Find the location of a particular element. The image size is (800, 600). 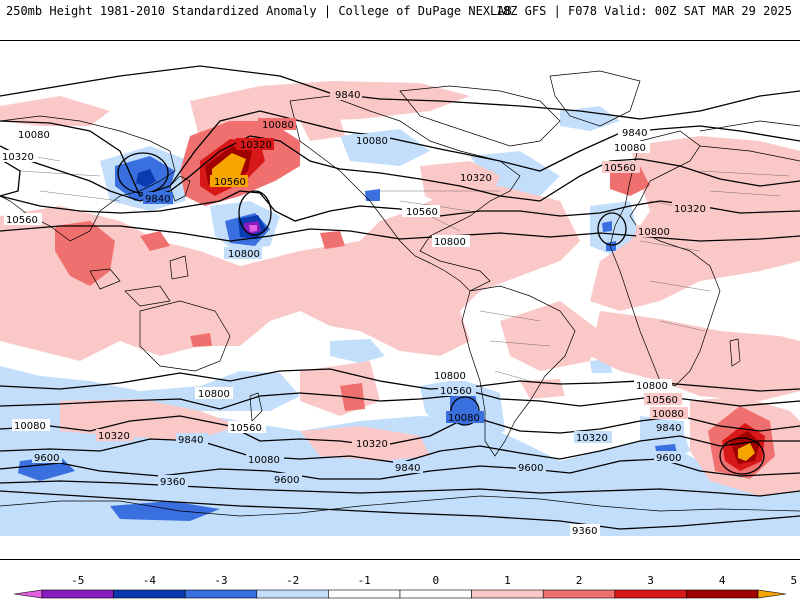

colorbar-extend-low is located at coordinates (28, 594).